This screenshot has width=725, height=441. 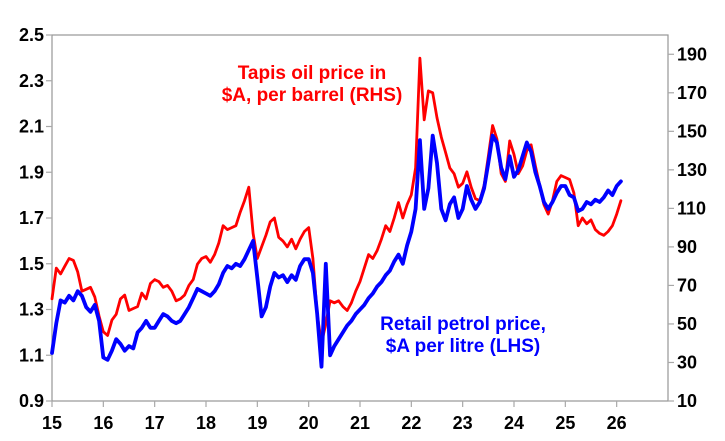 I want to click on left-axis-label: 1.1, so click(x=31, y=355).